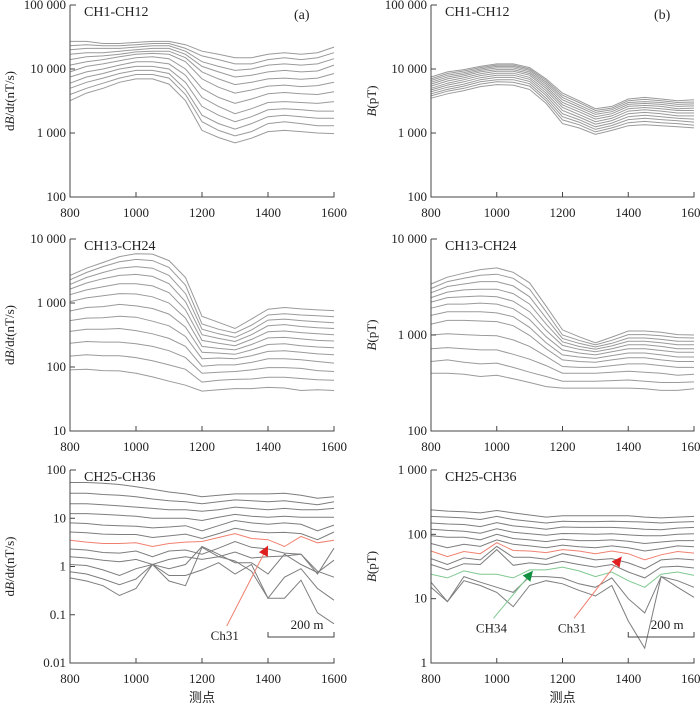 This screenshot has height=704, width=700. Describe the element at coordinates (202, 315) in the screenshot. I see `series-line-ch17` at that location.